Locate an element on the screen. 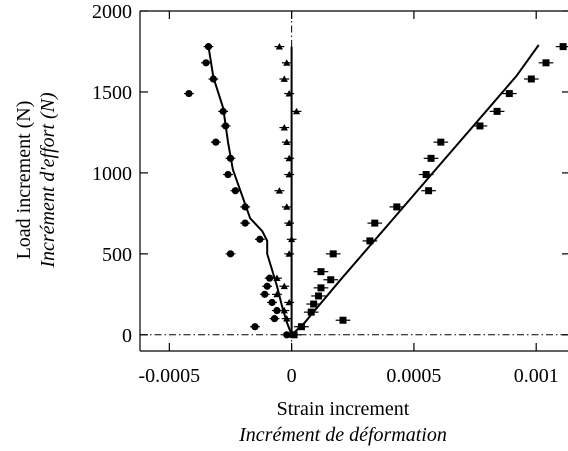 This screenshot has width=568, height=451. x-tick-label: -0.0005 is located at coordinates (170, 376).